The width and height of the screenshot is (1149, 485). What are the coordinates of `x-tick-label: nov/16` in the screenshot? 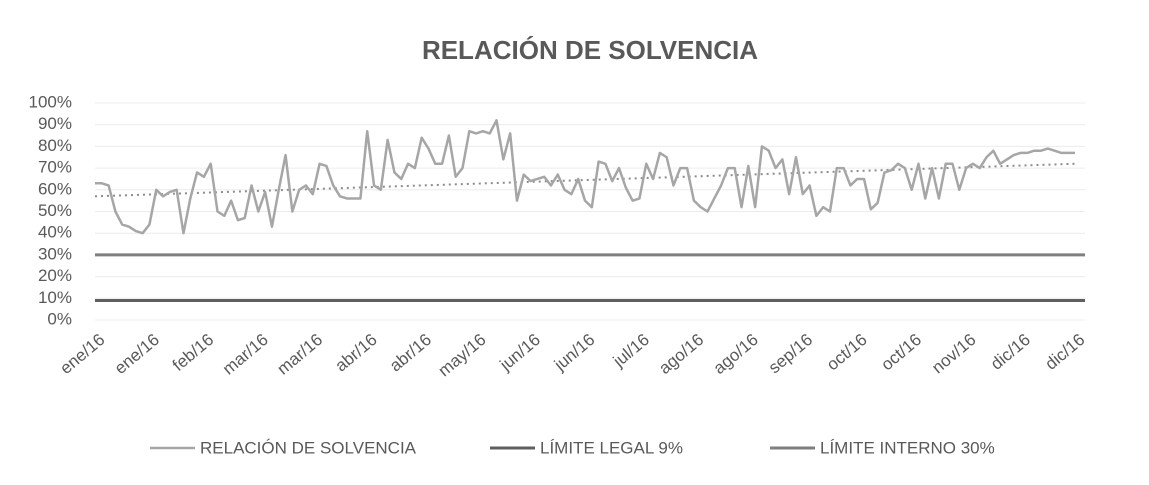 It's located at (953, 353).